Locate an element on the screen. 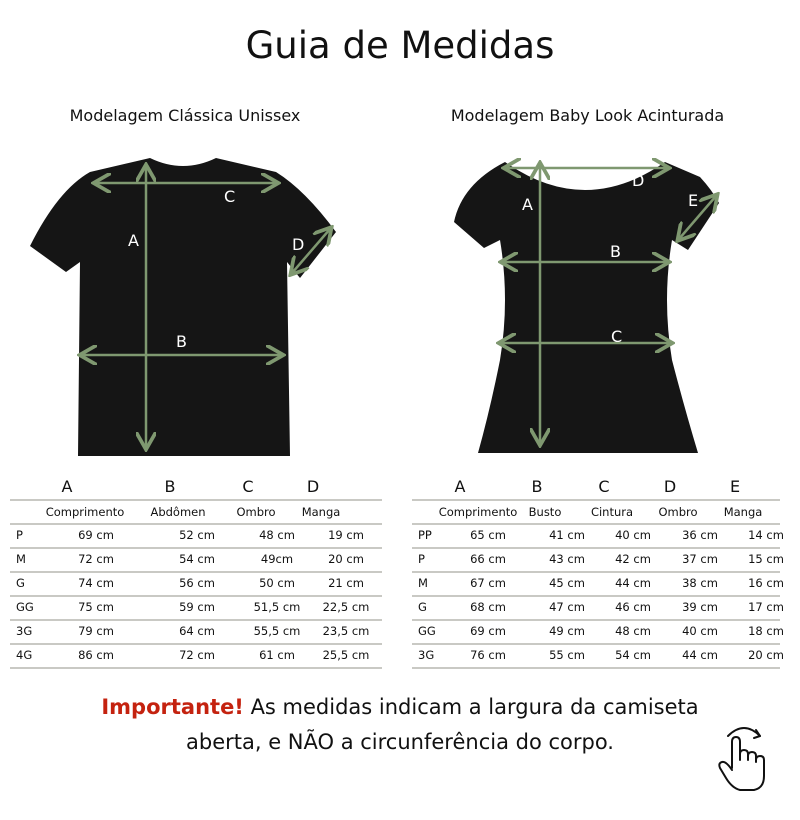 Image resolution: width=800 pixels, height=820 pixels. label-b: B is located at coordinates (615, 251).